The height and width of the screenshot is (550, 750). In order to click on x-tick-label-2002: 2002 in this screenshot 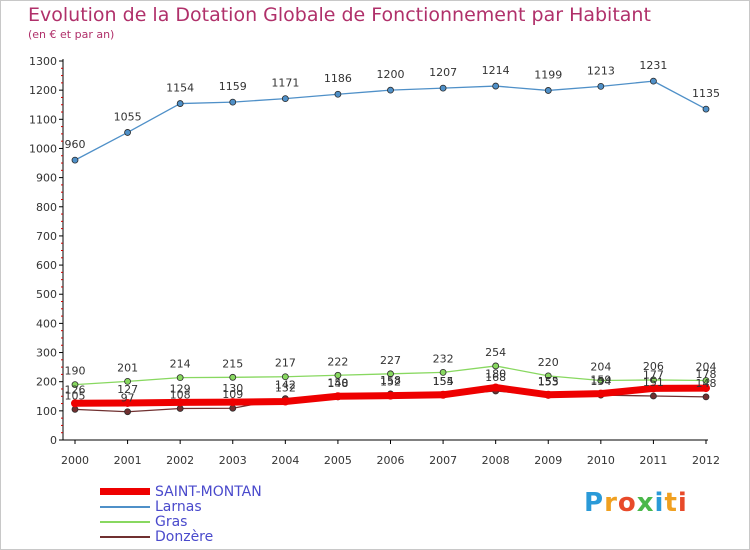, I will do `click(180, 460)`.